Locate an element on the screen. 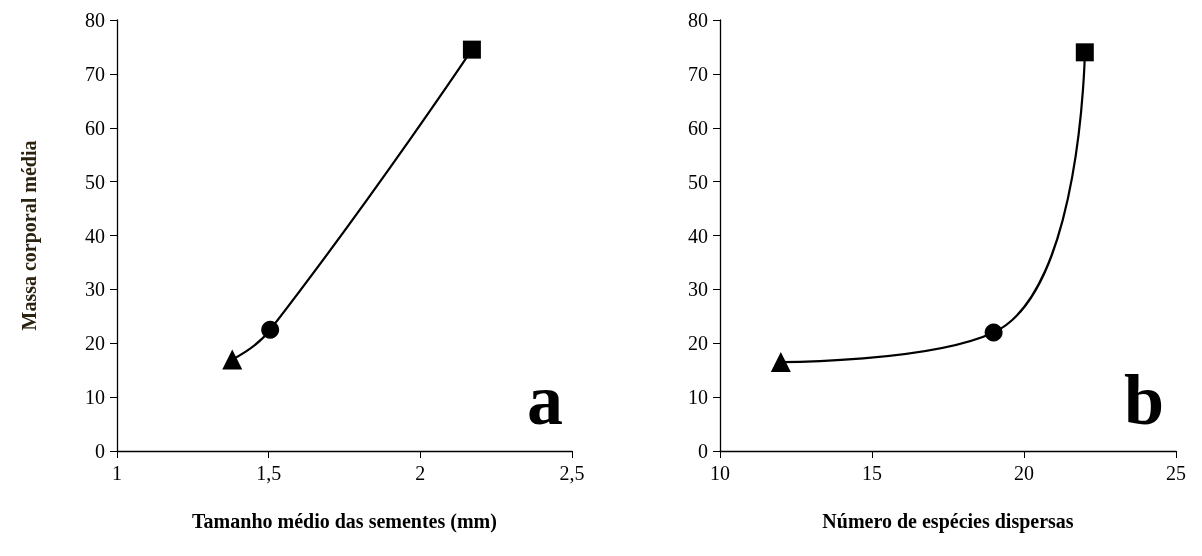 Image resolution: width=1202 pixels, height=556 pixels. x-tick-label: 1,5 is located at coordinates (269, 473).